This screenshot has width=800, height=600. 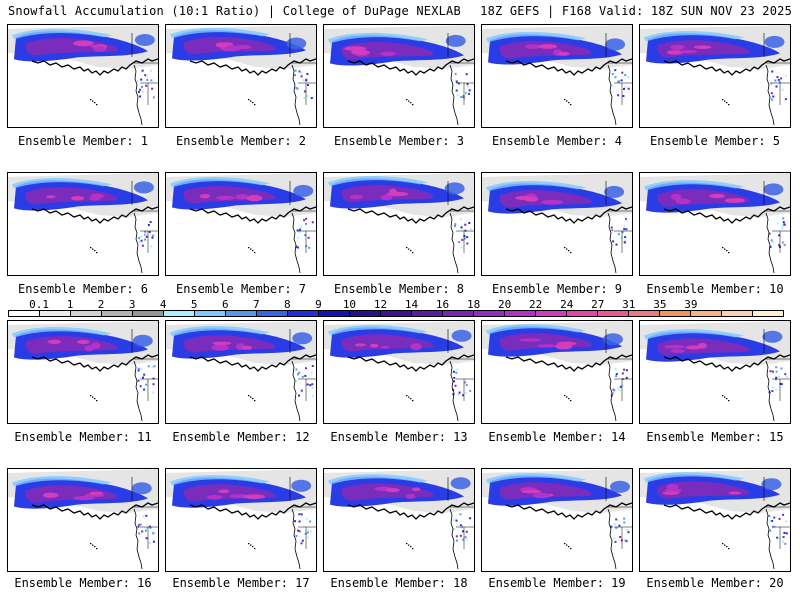 What do you see at coordinates (399, 141) in the screenshot?
I see `member-label: Ensemble Member: 3` at bounding box center [399, 141].